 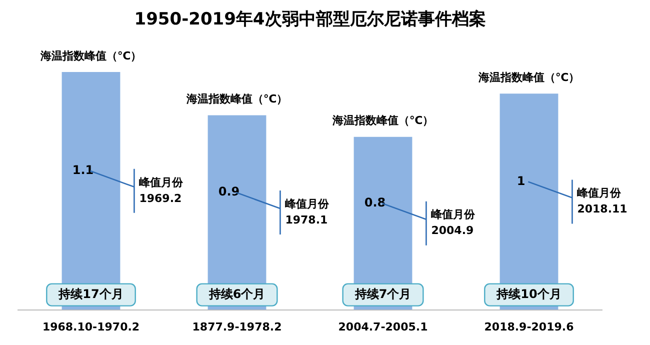 I want to click on x-tick-label: 2018.9-2019.6, so click(x=529, y=327).